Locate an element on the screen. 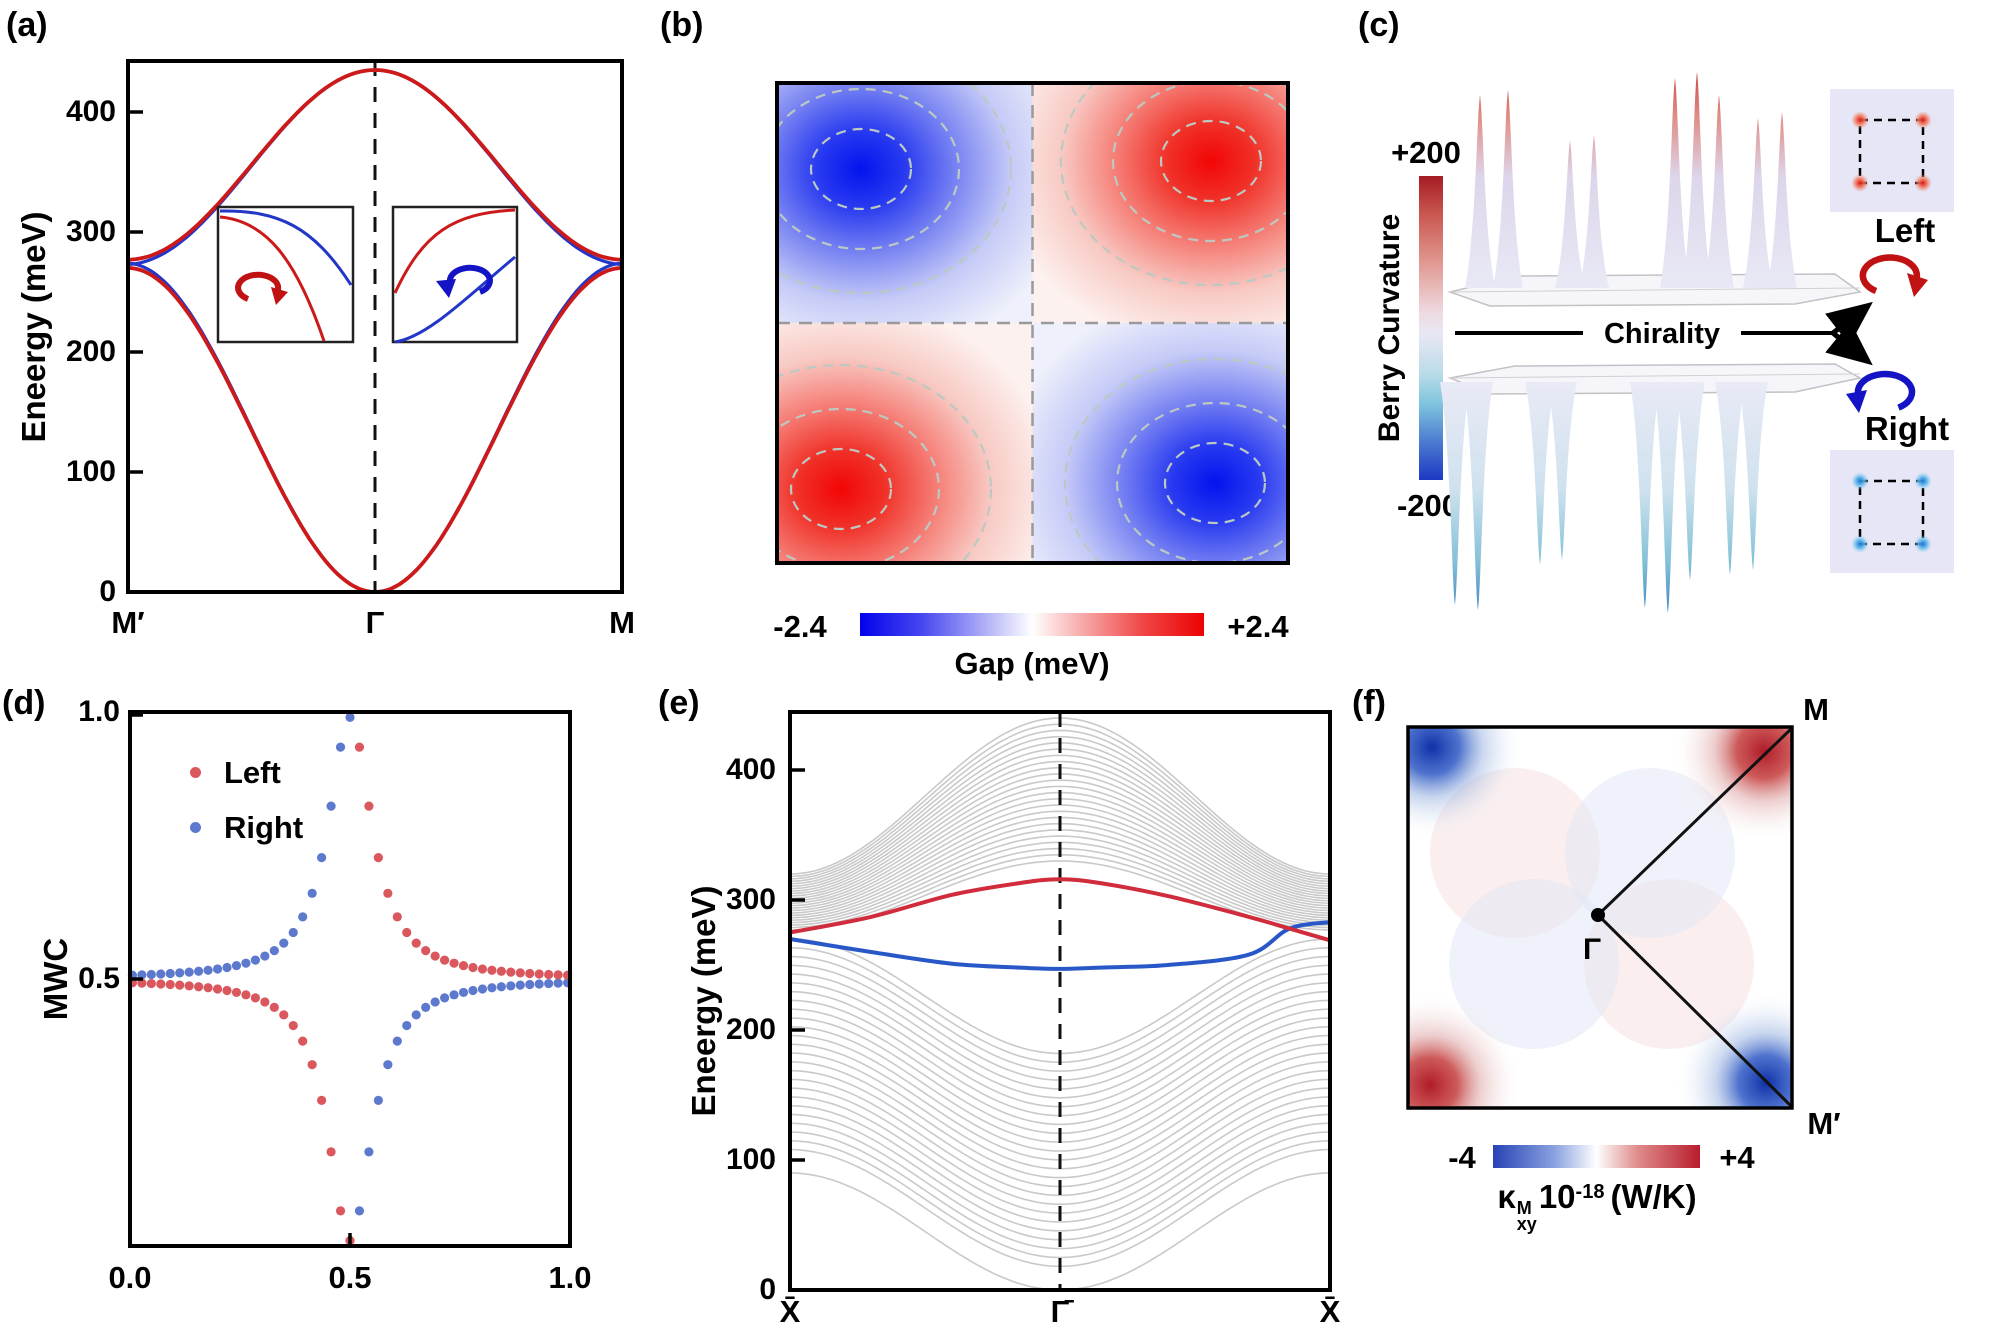 The height and width of the screenshot is (1339, 2008). left-chirality-arrow-icon is located at coordinates (258, 286).